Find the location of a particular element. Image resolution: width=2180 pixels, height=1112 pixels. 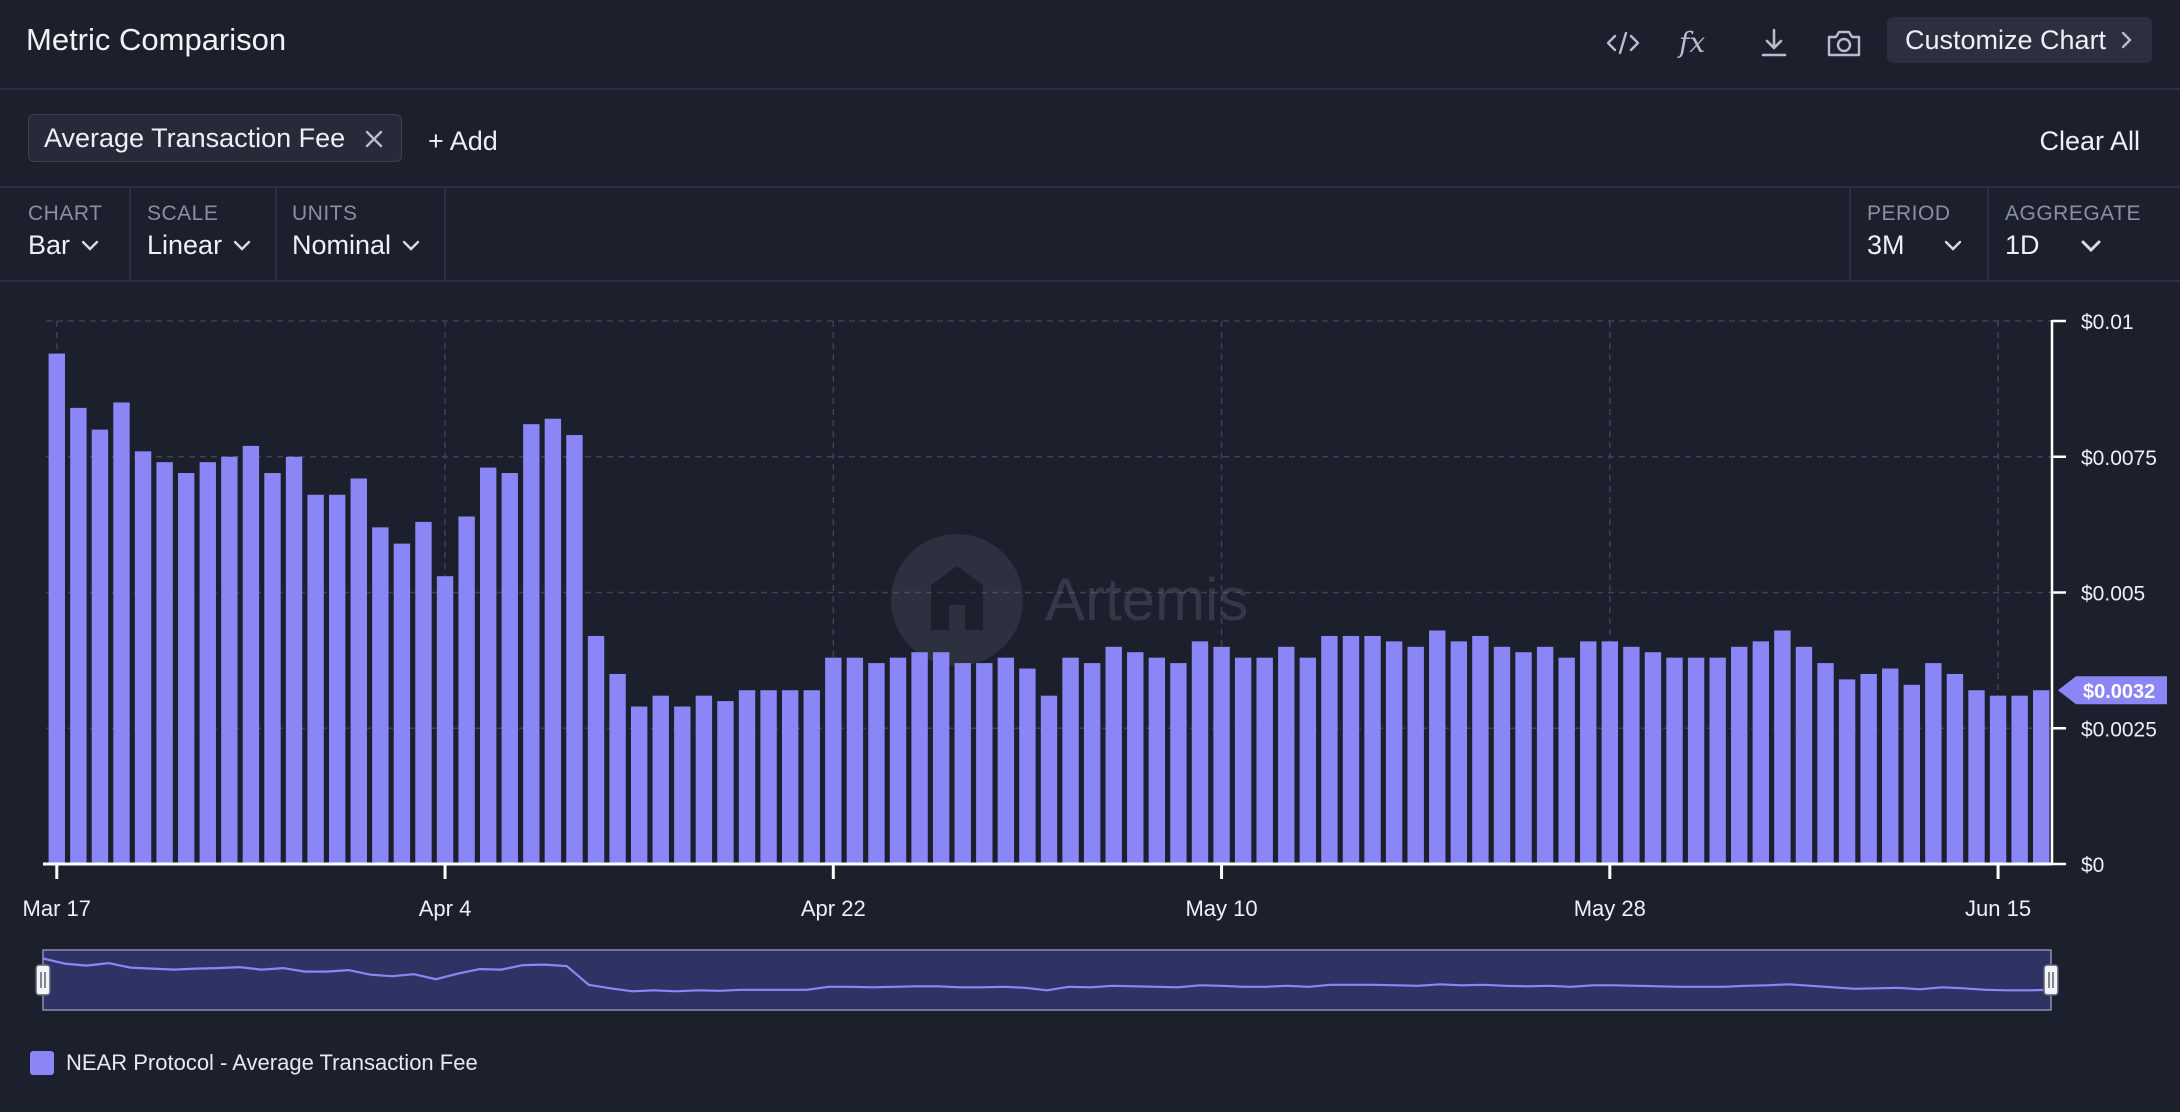

chart-legend: NEAR Protocol - Average Transaction Fee is located at coordinates (254, 1063).